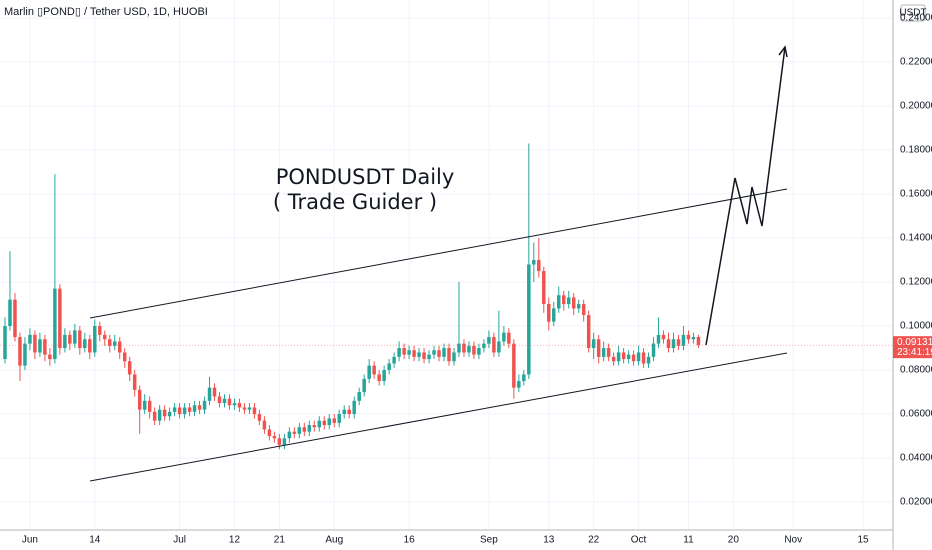  What do you see at coordinates (914, 342) in the screenshot?
I see `last-price-label: 0.091313` at bounding box center [914, 342].